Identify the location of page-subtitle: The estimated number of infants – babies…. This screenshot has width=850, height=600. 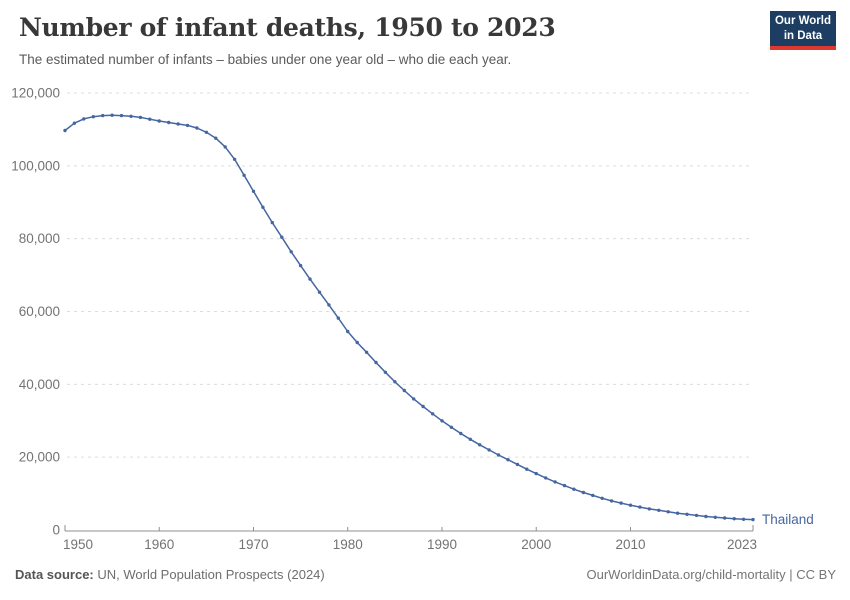
(265, 59).